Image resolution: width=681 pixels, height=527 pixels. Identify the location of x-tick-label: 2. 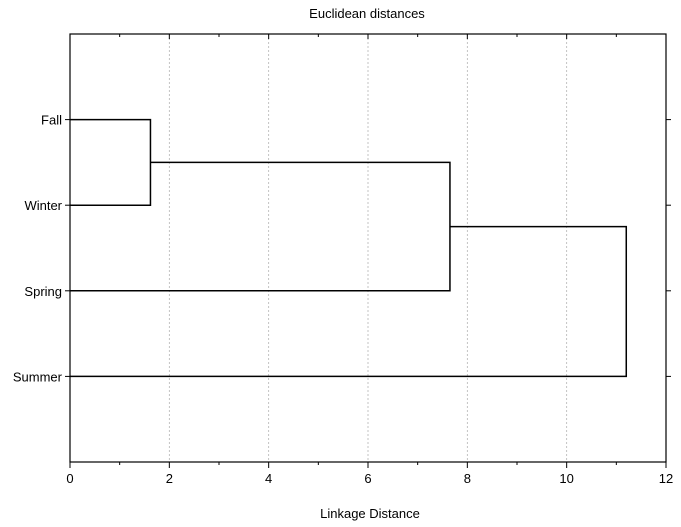
(169, 478).